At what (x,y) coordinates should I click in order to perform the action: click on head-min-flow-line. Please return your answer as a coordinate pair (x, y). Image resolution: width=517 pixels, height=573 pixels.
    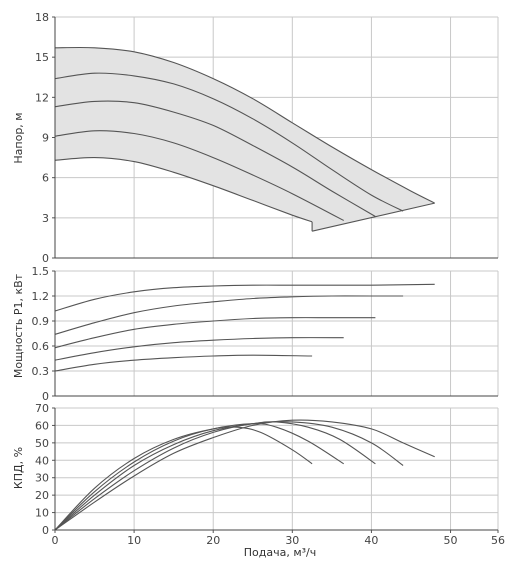
    Looking at the image, I should click on (373, 217).